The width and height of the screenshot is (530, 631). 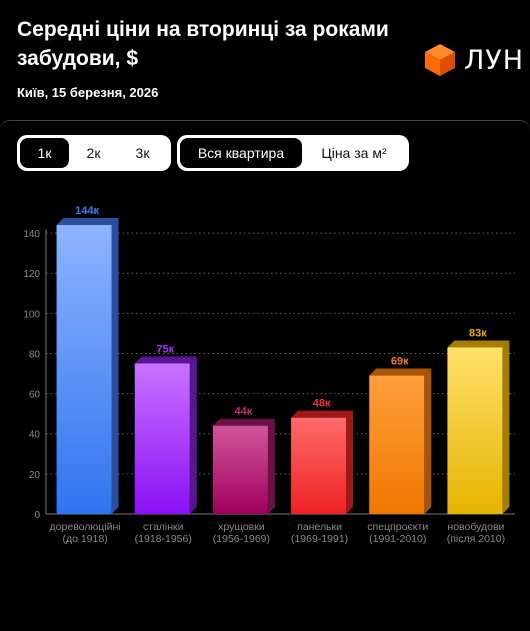 I want to click on rooms-selector: 1к 2к 3к, so click(x=94, y=153).